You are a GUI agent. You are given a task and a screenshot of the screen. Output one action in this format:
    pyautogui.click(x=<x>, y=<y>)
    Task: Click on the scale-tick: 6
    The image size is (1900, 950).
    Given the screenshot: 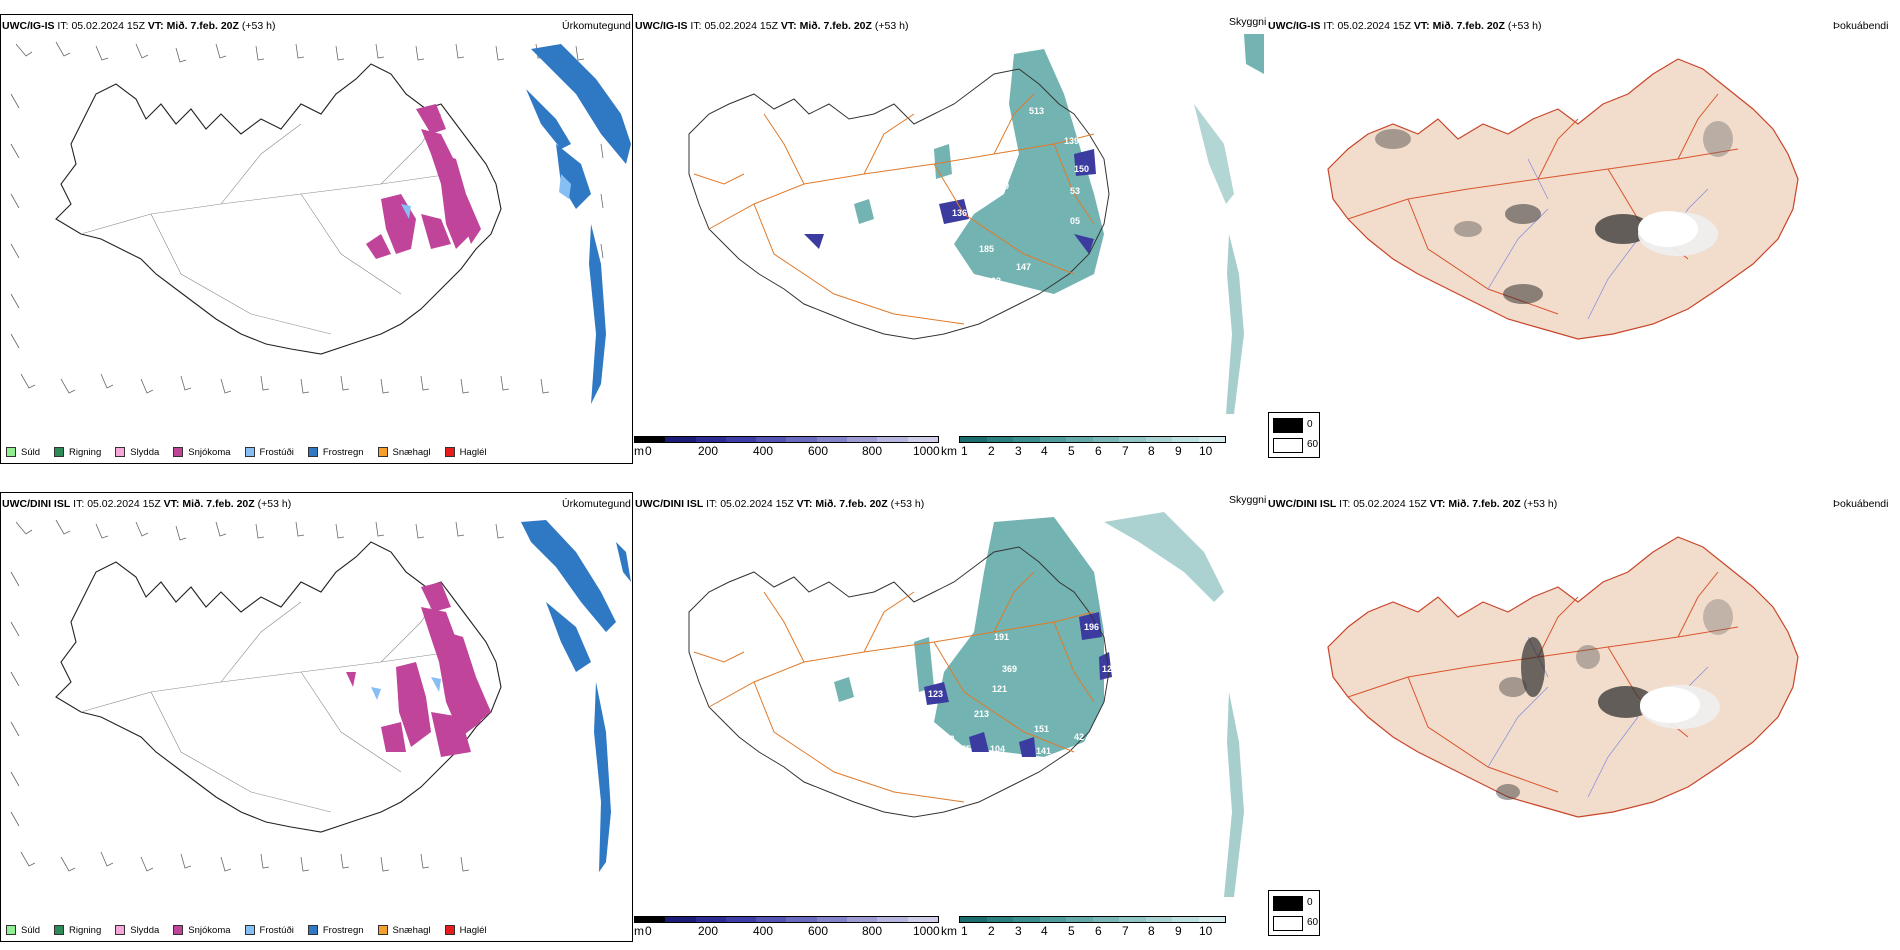 What is the action you would take?
    pyautogui.click(x=1098, y=931)
    